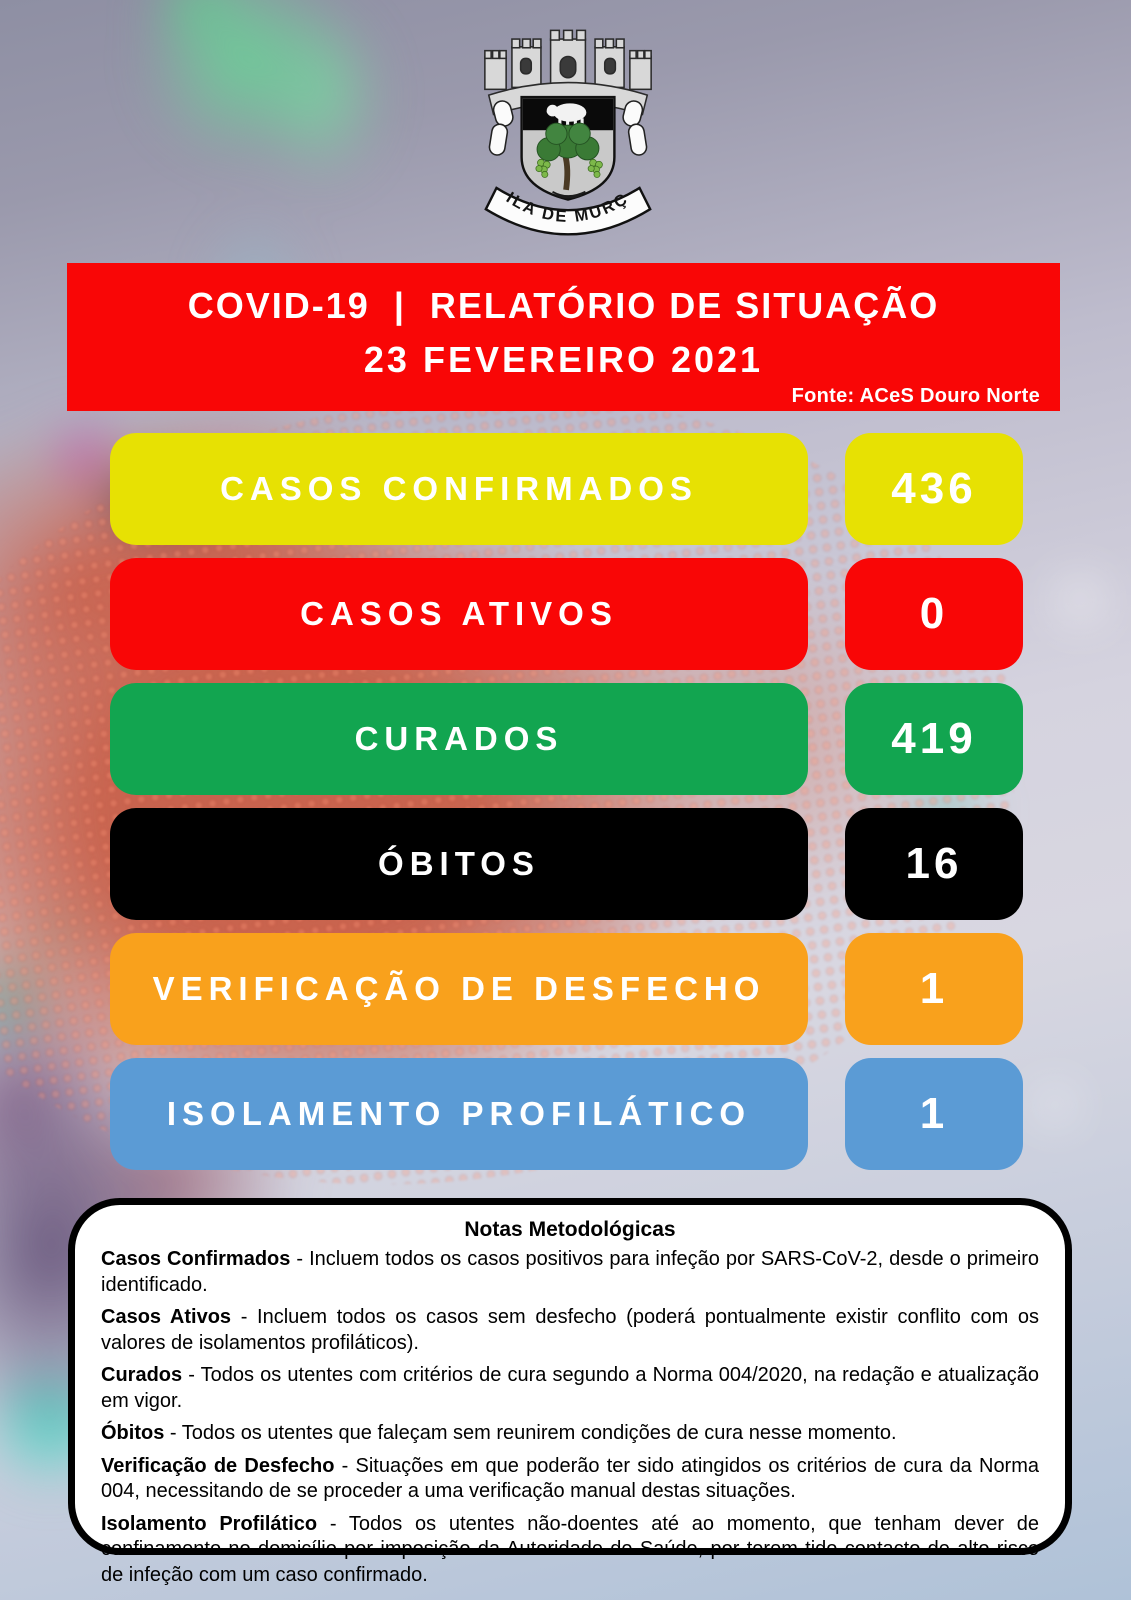  Describe the element at coordinates (934, 989) in the screenshot. I see `stat-value-verificacao-desfecho: 1` at that location.